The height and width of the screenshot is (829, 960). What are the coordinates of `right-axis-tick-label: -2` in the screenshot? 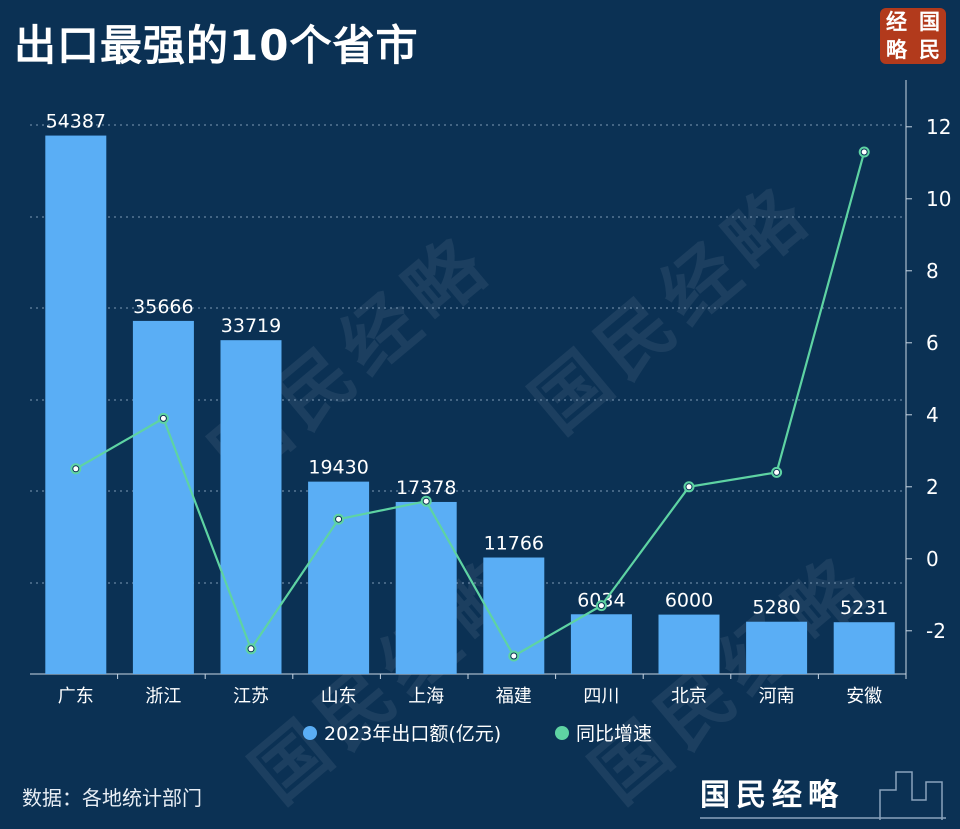 It's located at (936, 631).